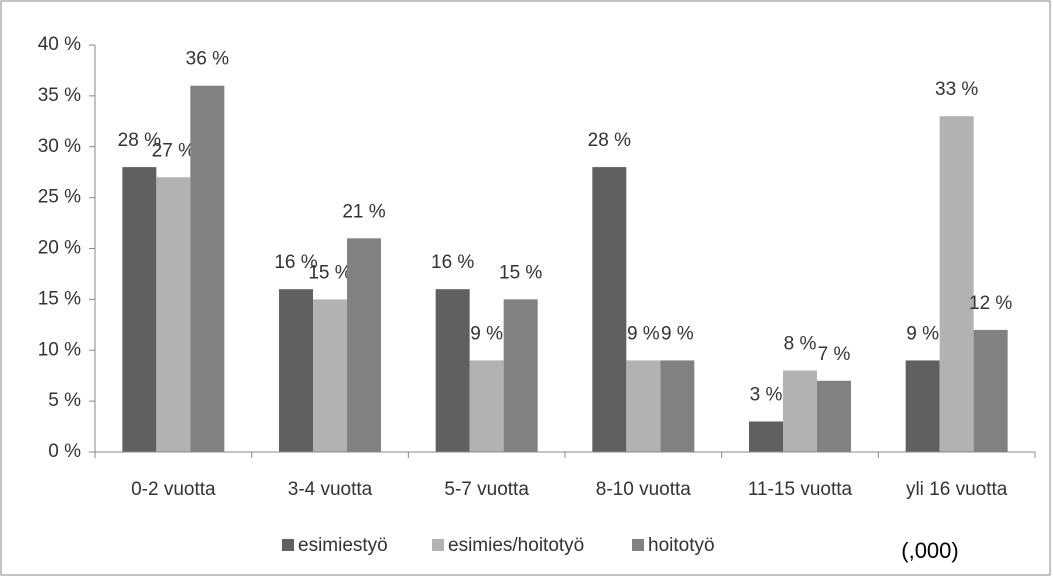 The image size is (1053, 577). Describe the element at coordinates (64, 400) in the screenshot. I see `y-tick-label: 5 %` at that location.